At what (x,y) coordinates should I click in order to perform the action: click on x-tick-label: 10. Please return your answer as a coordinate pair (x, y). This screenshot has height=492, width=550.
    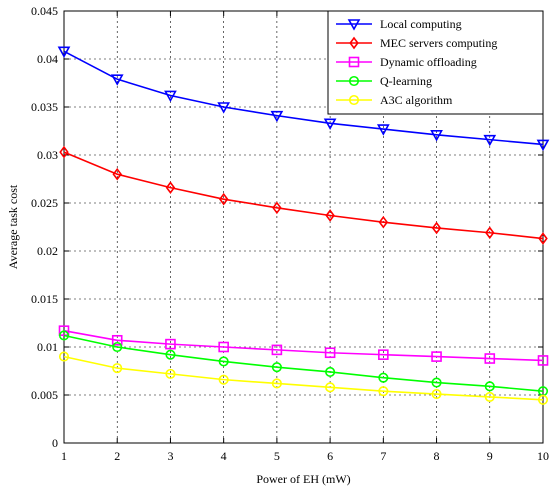
    Looking at the image, I should click on (543, 456).